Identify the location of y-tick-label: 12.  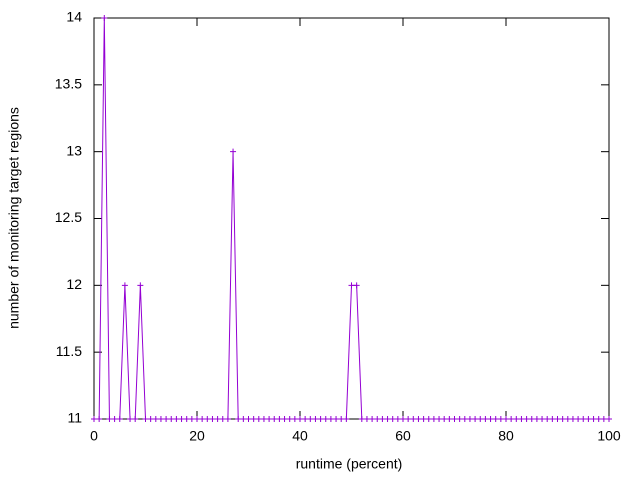
(74, 284).